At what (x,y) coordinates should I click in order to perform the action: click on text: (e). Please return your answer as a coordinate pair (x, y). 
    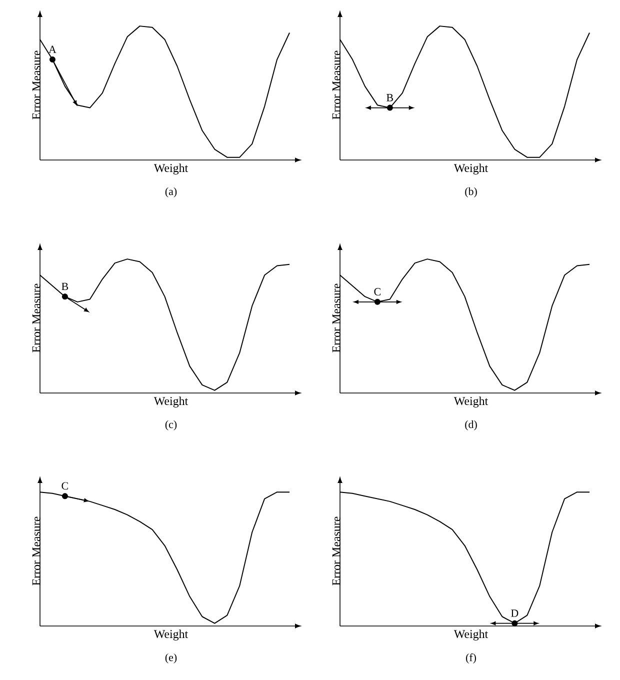
    Looking at the image, I should click on (171, 658).